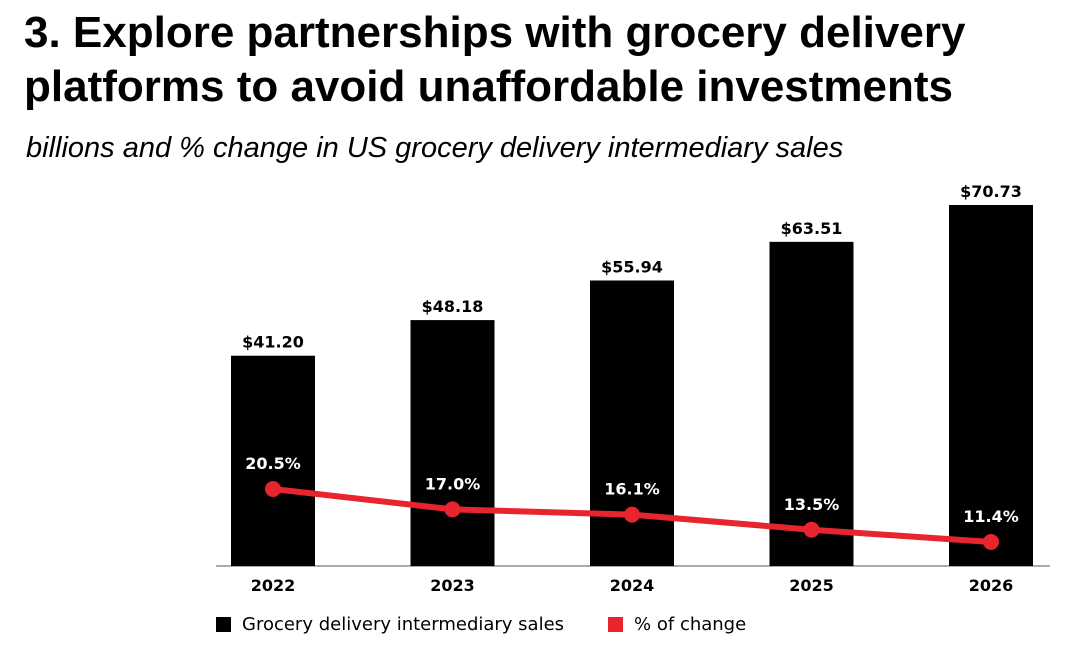 This screenshot has width=1073, height=646. Describe the element at coordinates (452, 509) in the screenshot. I see `change-point-2023` at that location.